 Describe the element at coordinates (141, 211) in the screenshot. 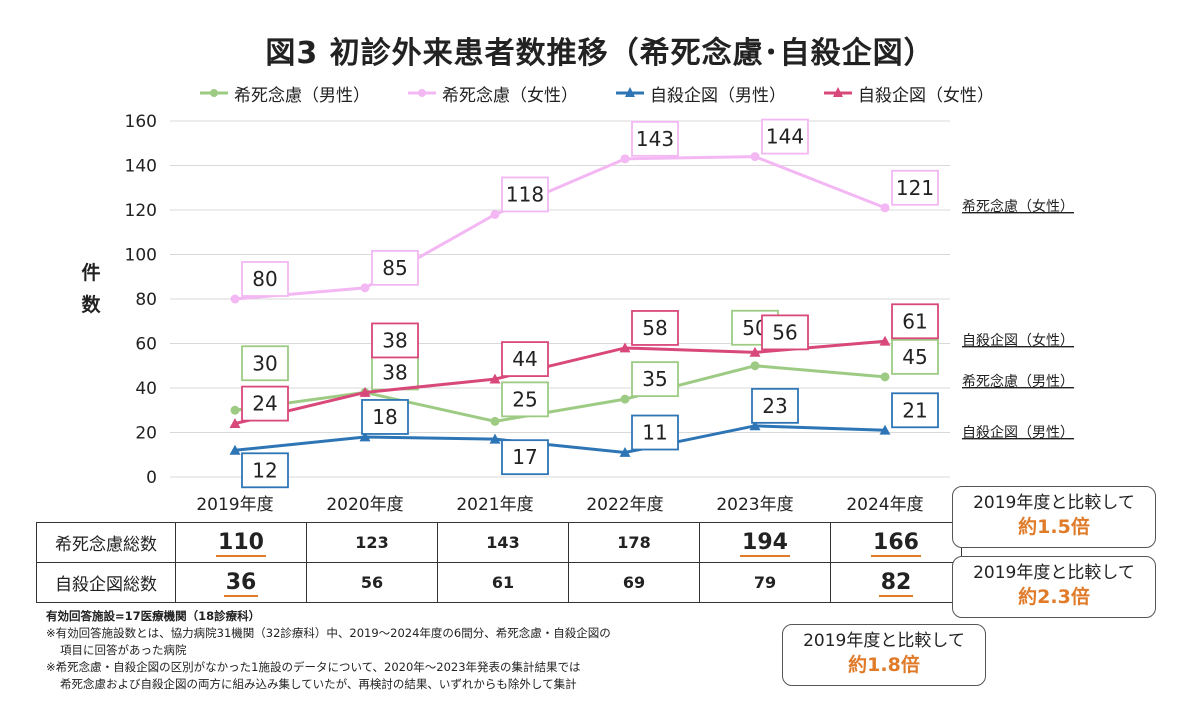

I see `y-tick-label: 120` at that location.